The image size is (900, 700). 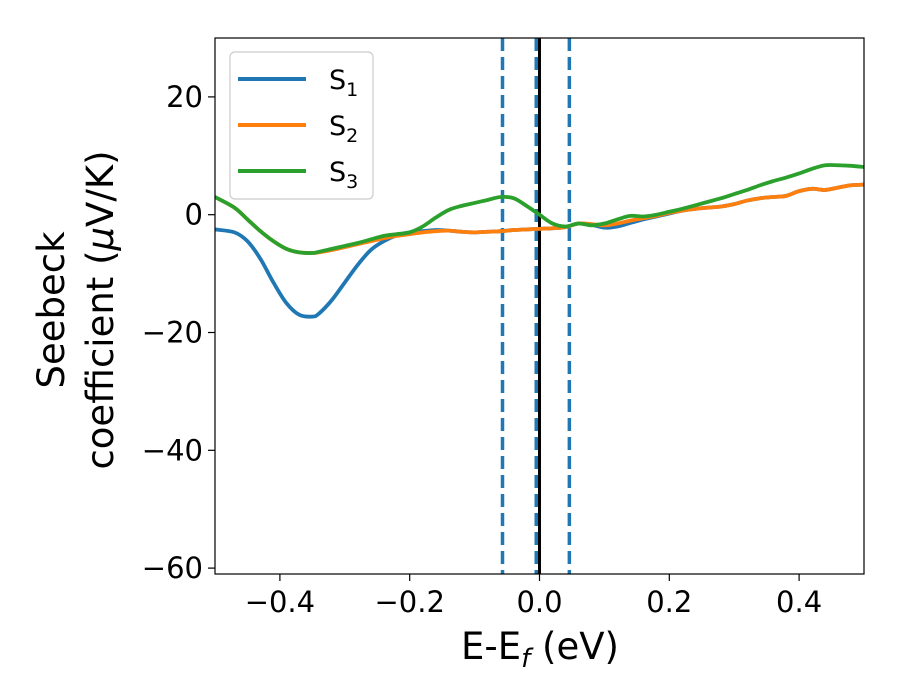 I want to click on vertical-lines, so click(x=536, y=306).